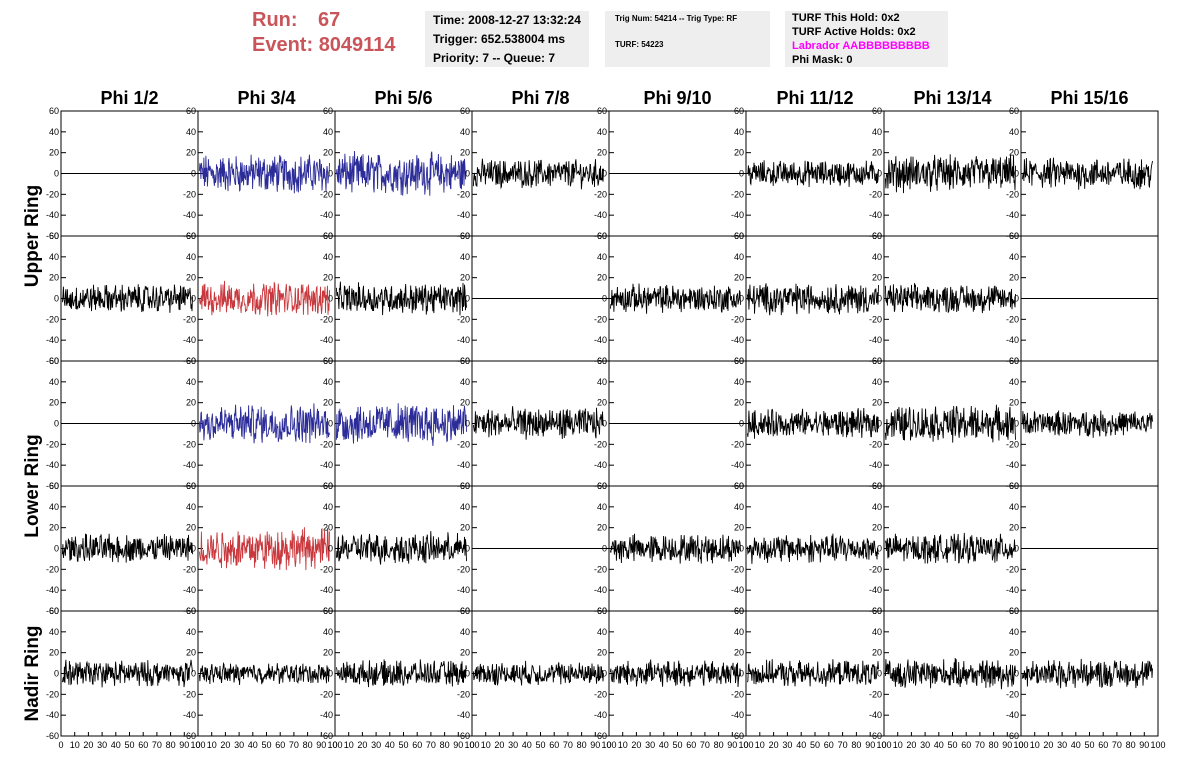 Image resolution: width=1196 pixels, height=772 pixels. I want to click on column-label: Phi 5/6, so click(403, 98).